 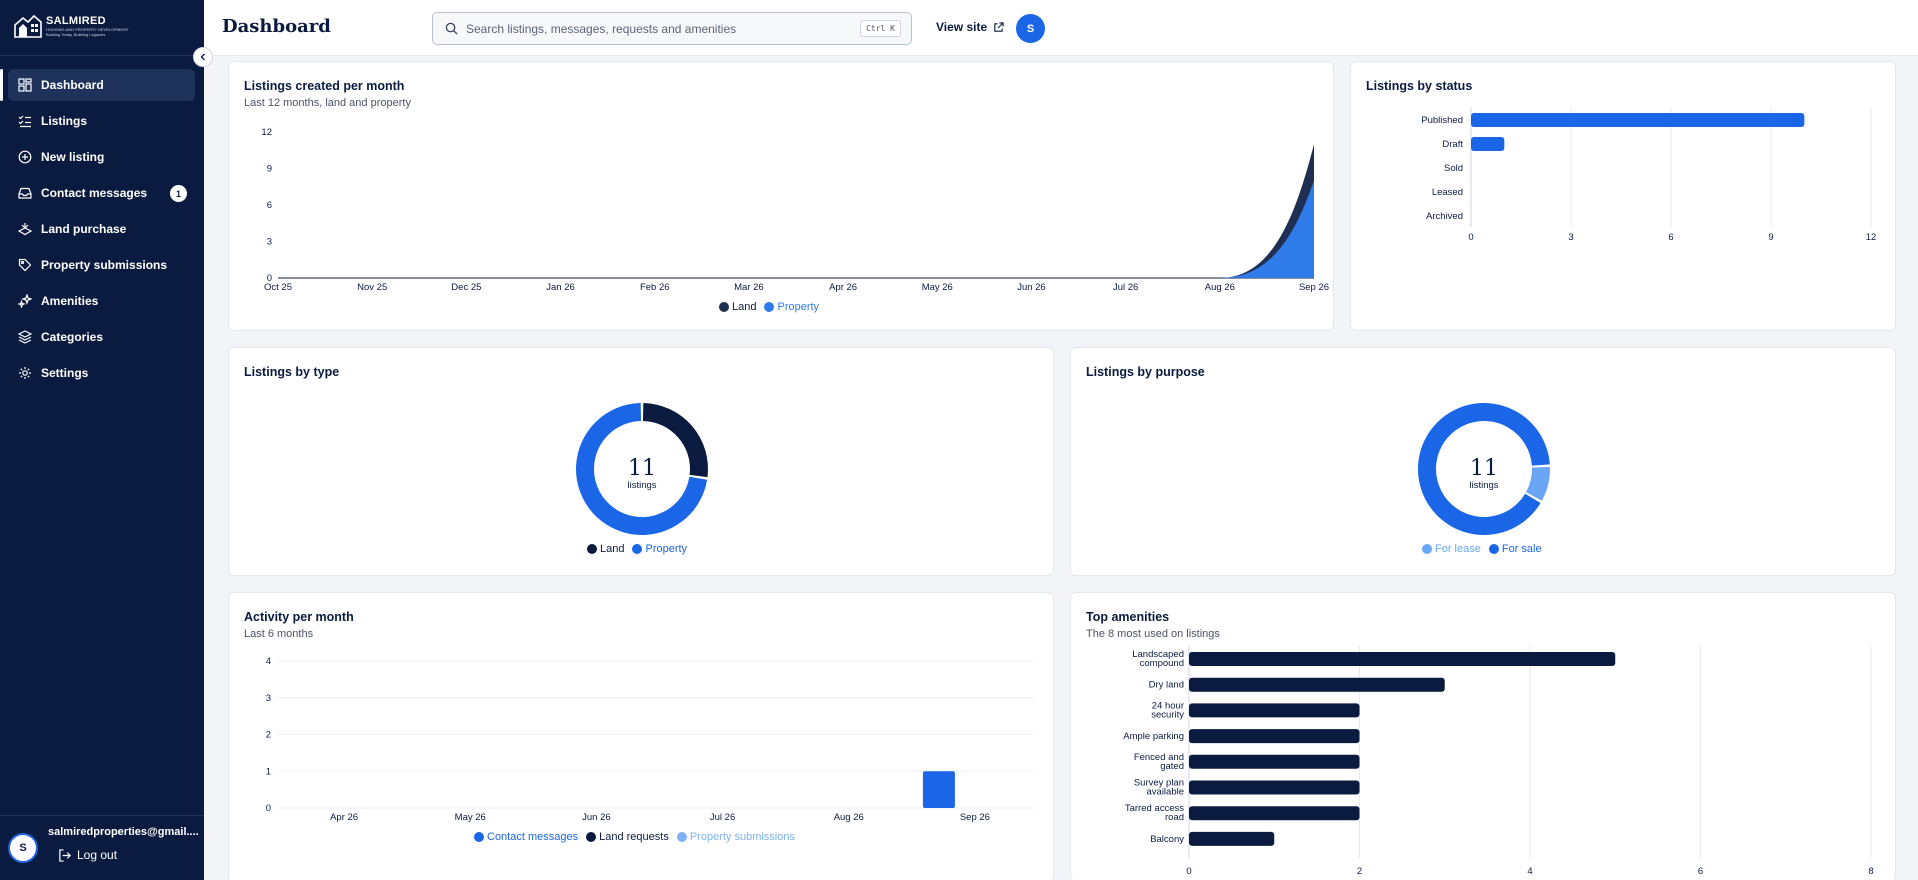 I want to click on sidebar-item-contact-messages: Contact messages 1, so click(x=101, y=193).